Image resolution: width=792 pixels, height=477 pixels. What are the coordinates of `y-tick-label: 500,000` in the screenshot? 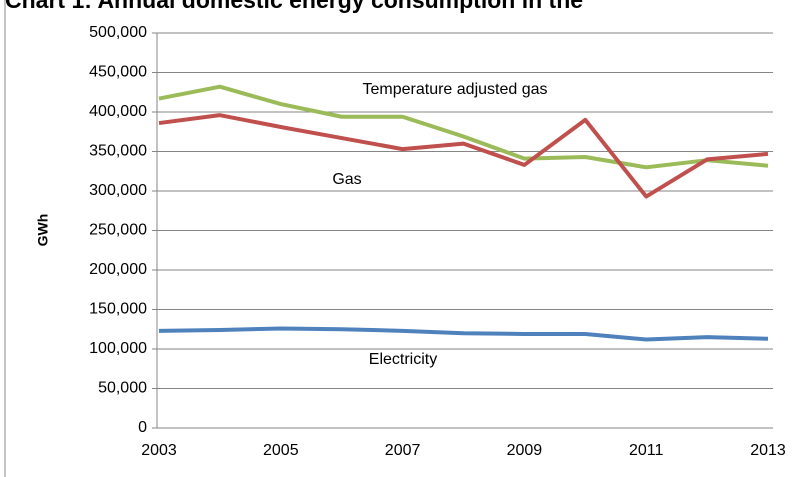 It's located at (118, 32).